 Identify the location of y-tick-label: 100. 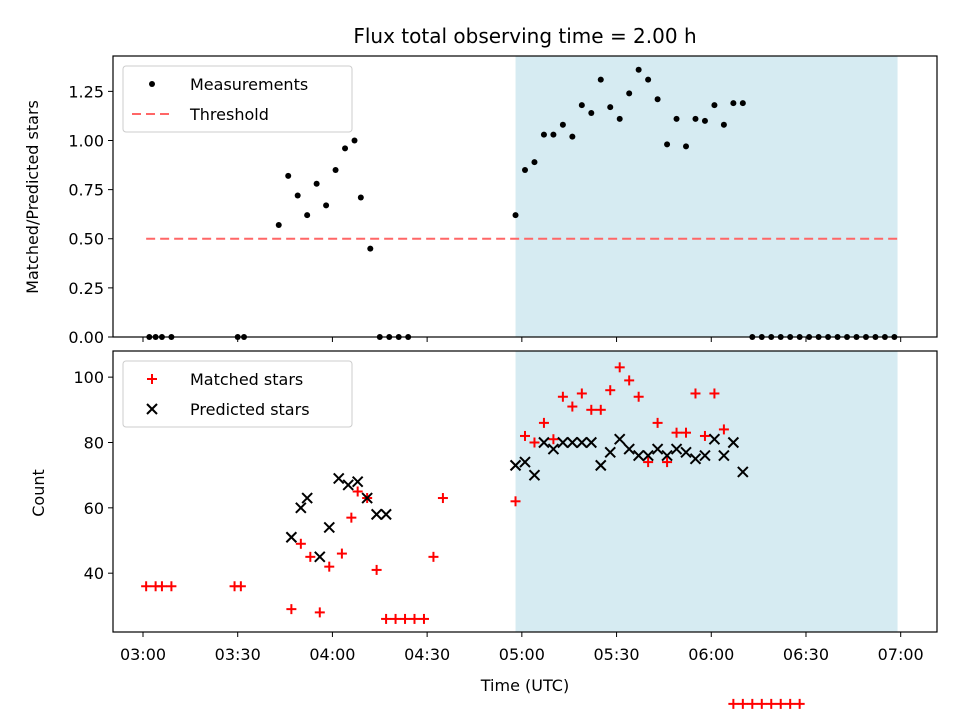
(88, 377).